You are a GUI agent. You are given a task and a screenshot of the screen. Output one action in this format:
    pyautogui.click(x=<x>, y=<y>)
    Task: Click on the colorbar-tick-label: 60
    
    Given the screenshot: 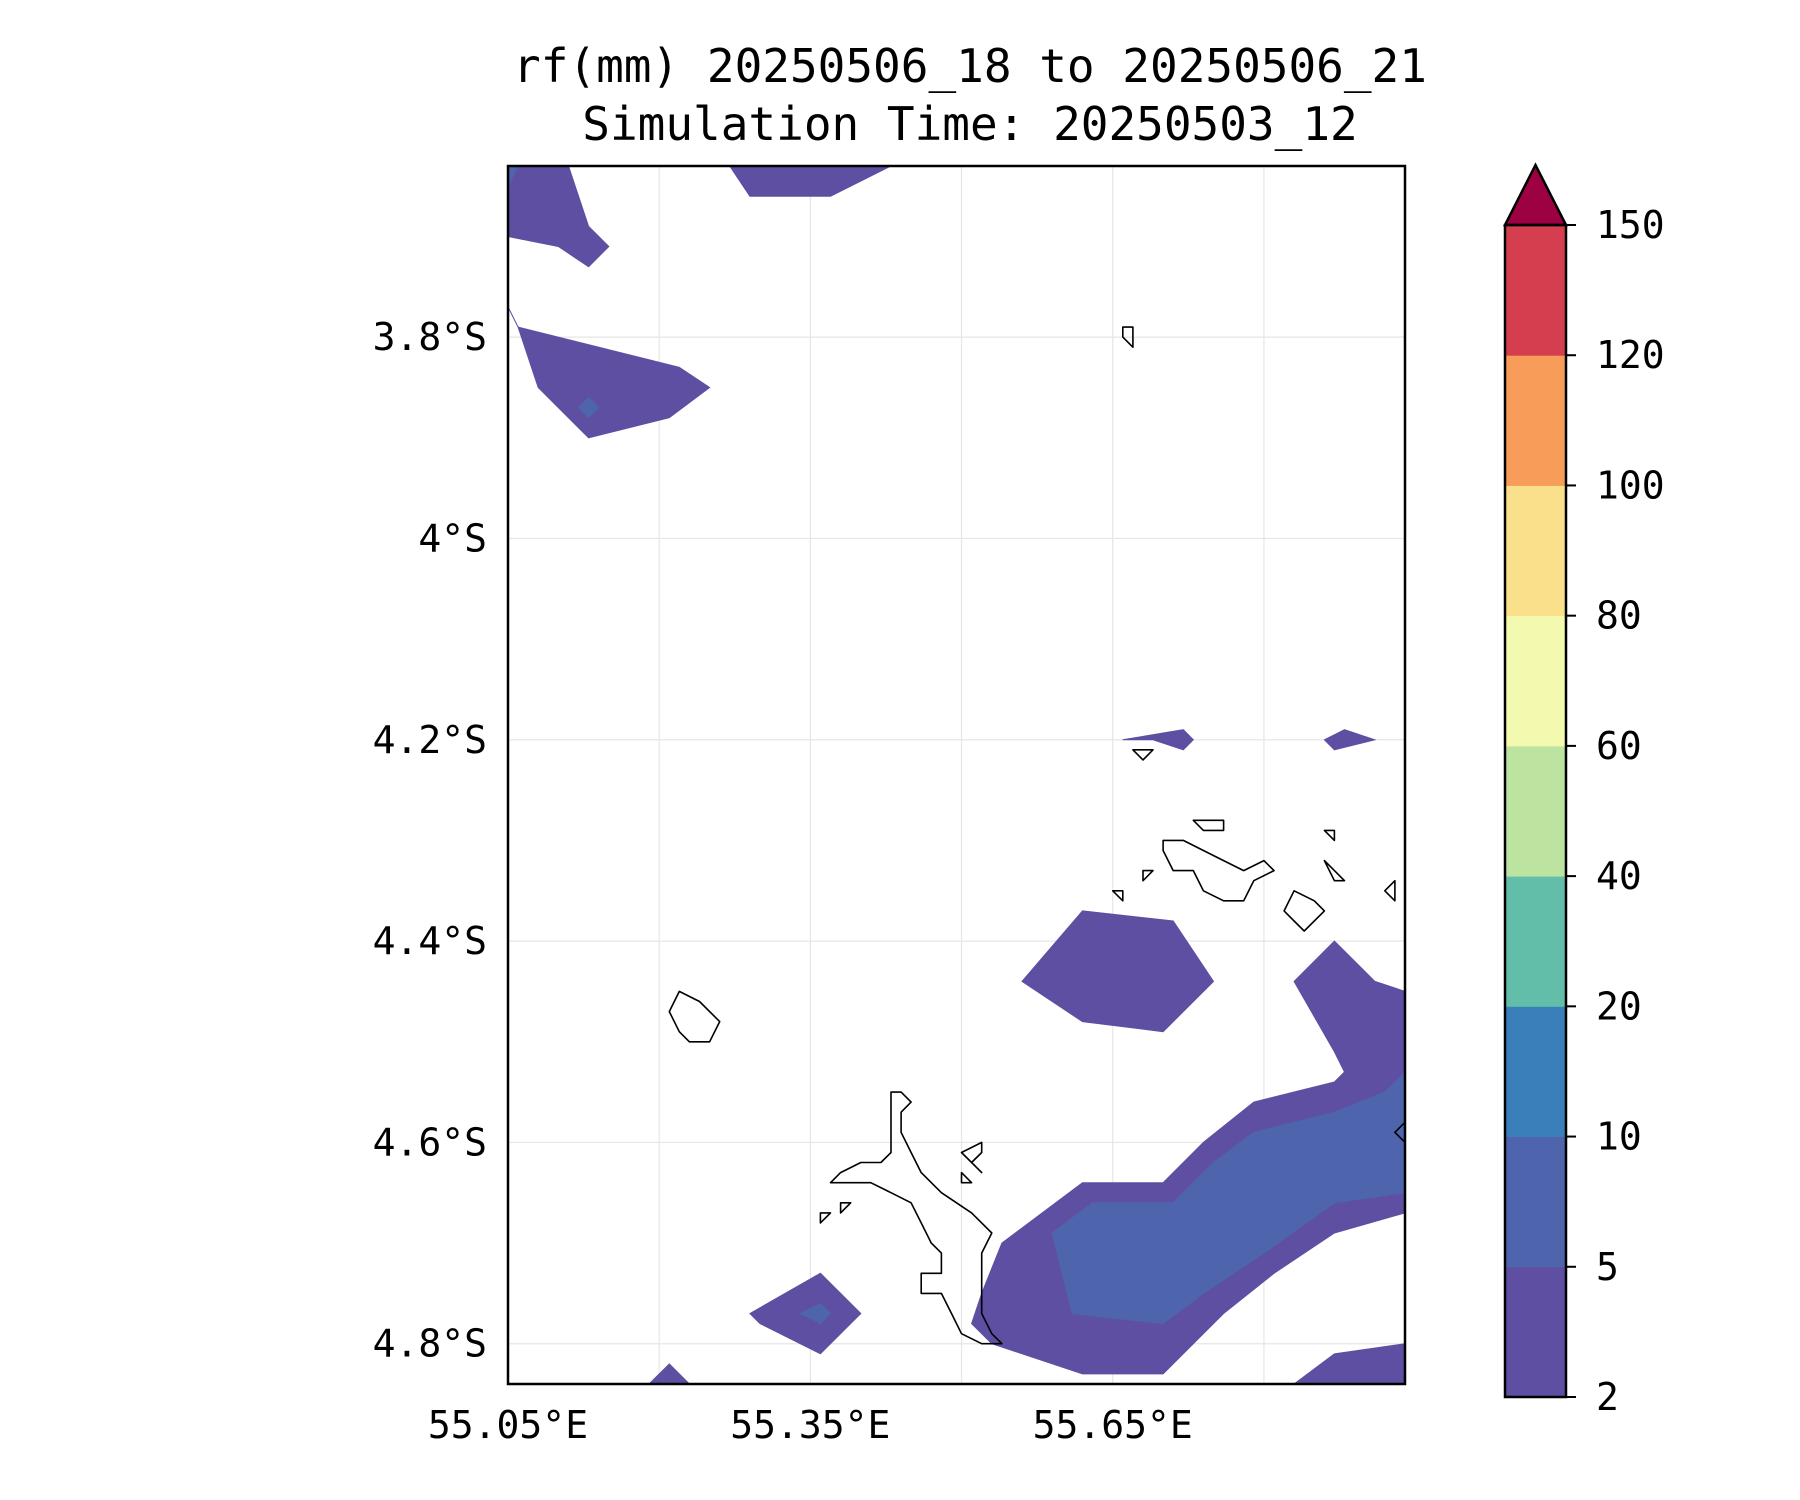 What is the action you would take?
    pyautogui.click(x=1619, y=746)
    